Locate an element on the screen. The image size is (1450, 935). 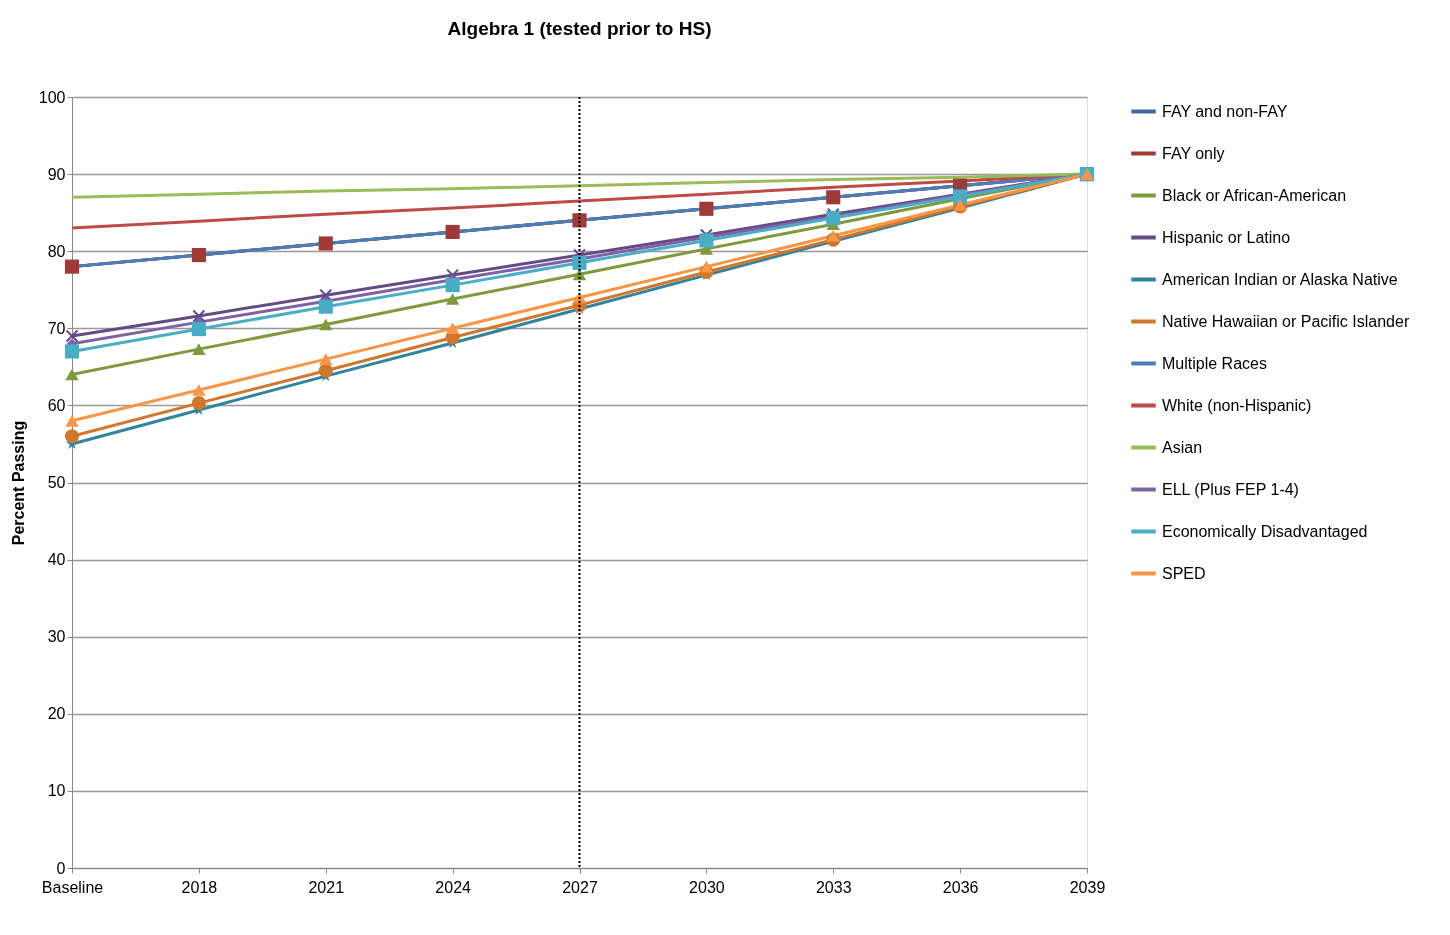
legend-label: Black or African-American is located at coordinates (1254, 195).